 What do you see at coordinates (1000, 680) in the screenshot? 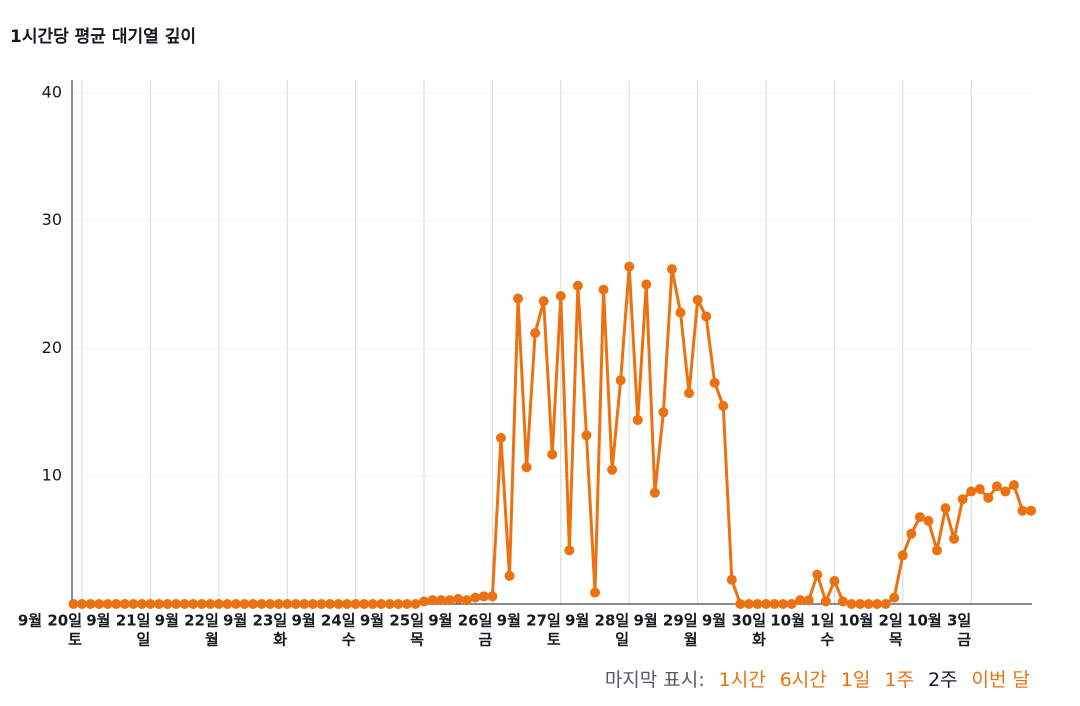
I see `time-range-option: 이번 달` at bounding box center [1000, 680].